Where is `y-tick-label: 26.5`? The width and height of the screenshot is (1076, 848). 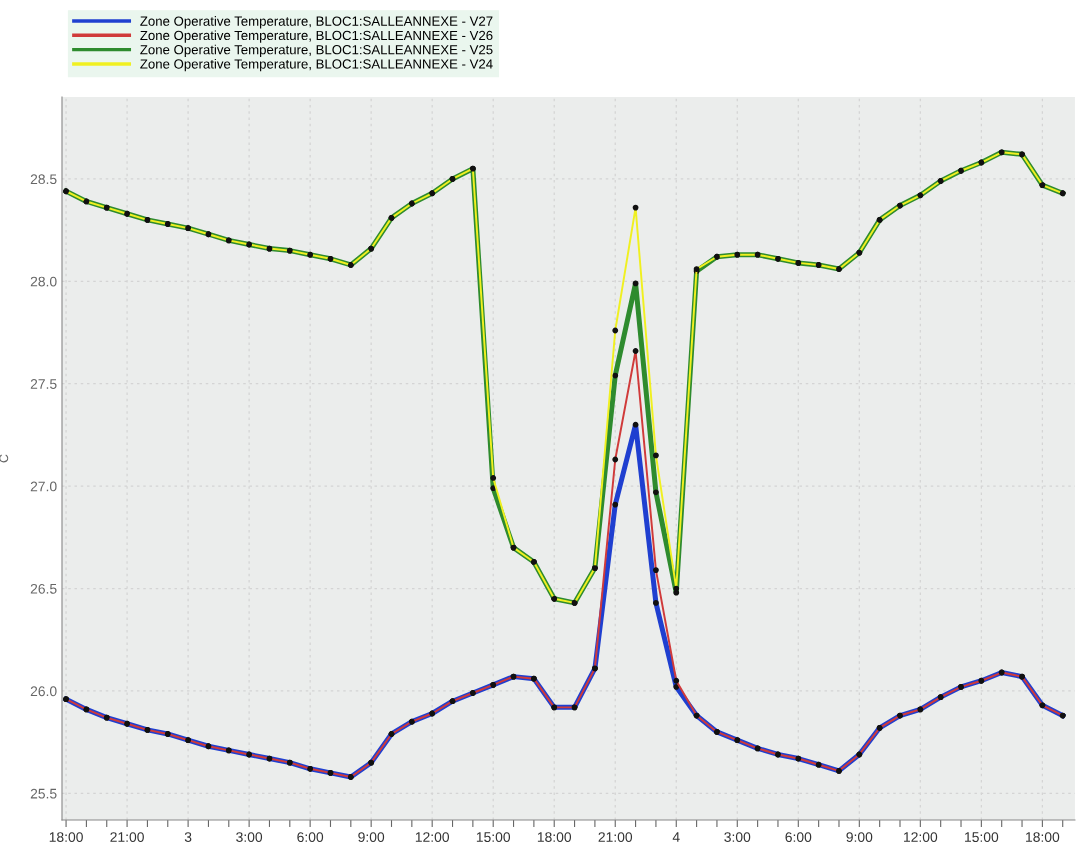
y-tick-label: 26.5 is located at coordinates (43, 588).